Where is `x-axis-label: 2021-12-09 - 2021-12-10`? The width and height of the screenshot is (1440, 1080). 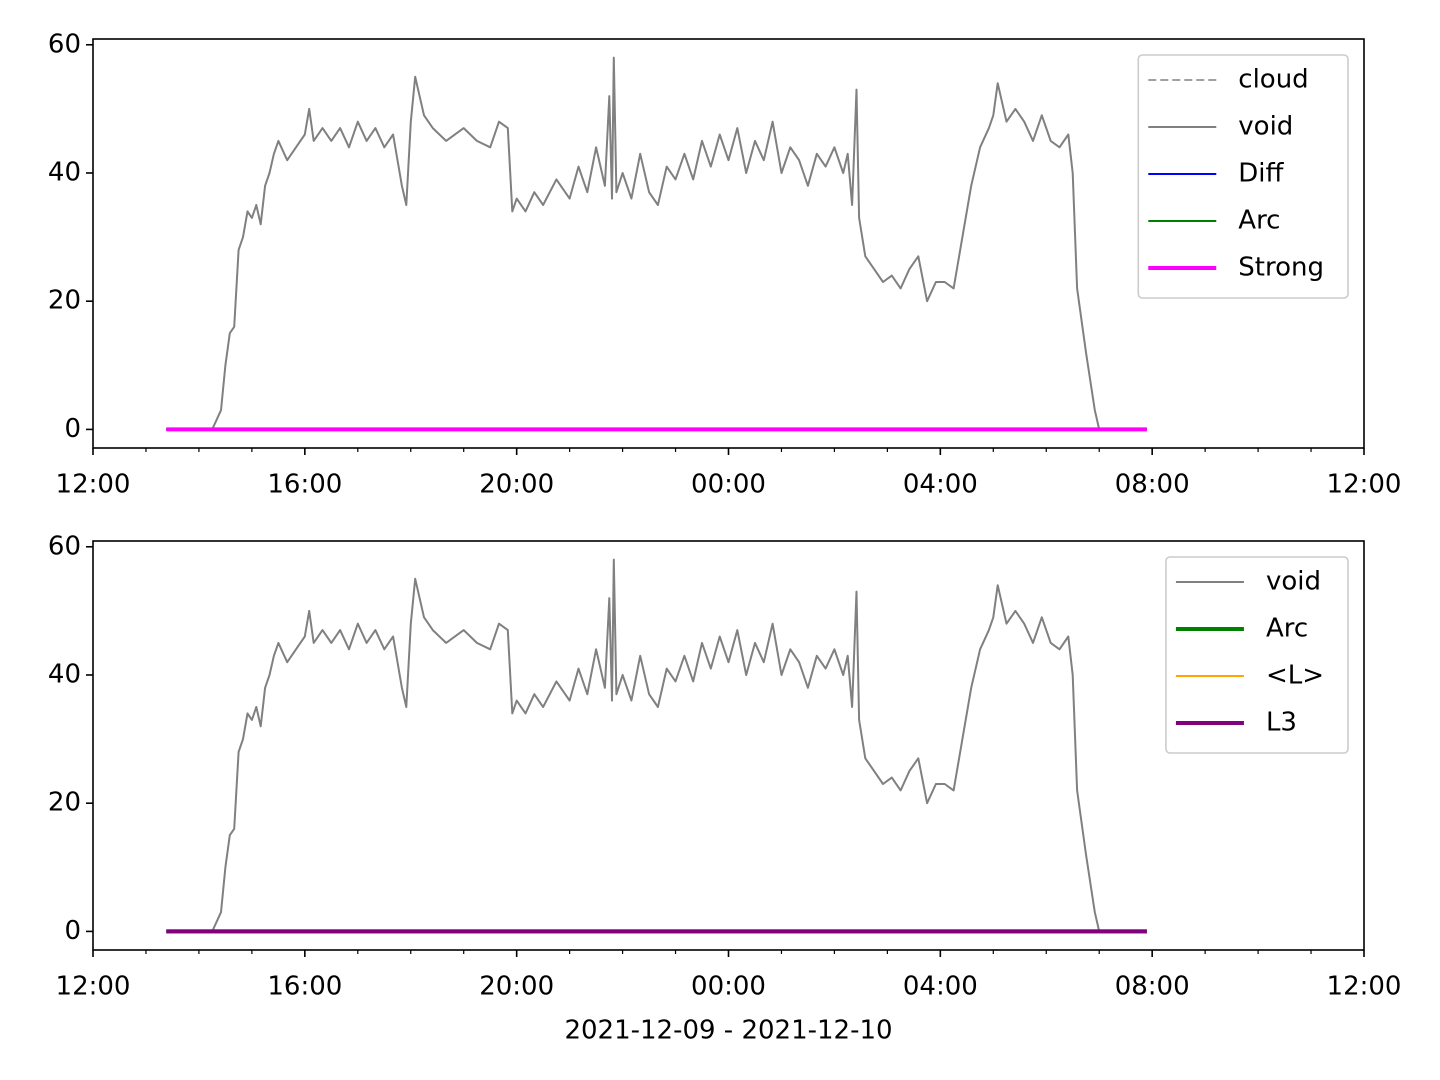
x-axis-label: 2021-12-09 - 2021-12-10 is located at coordinates (728, 1031).